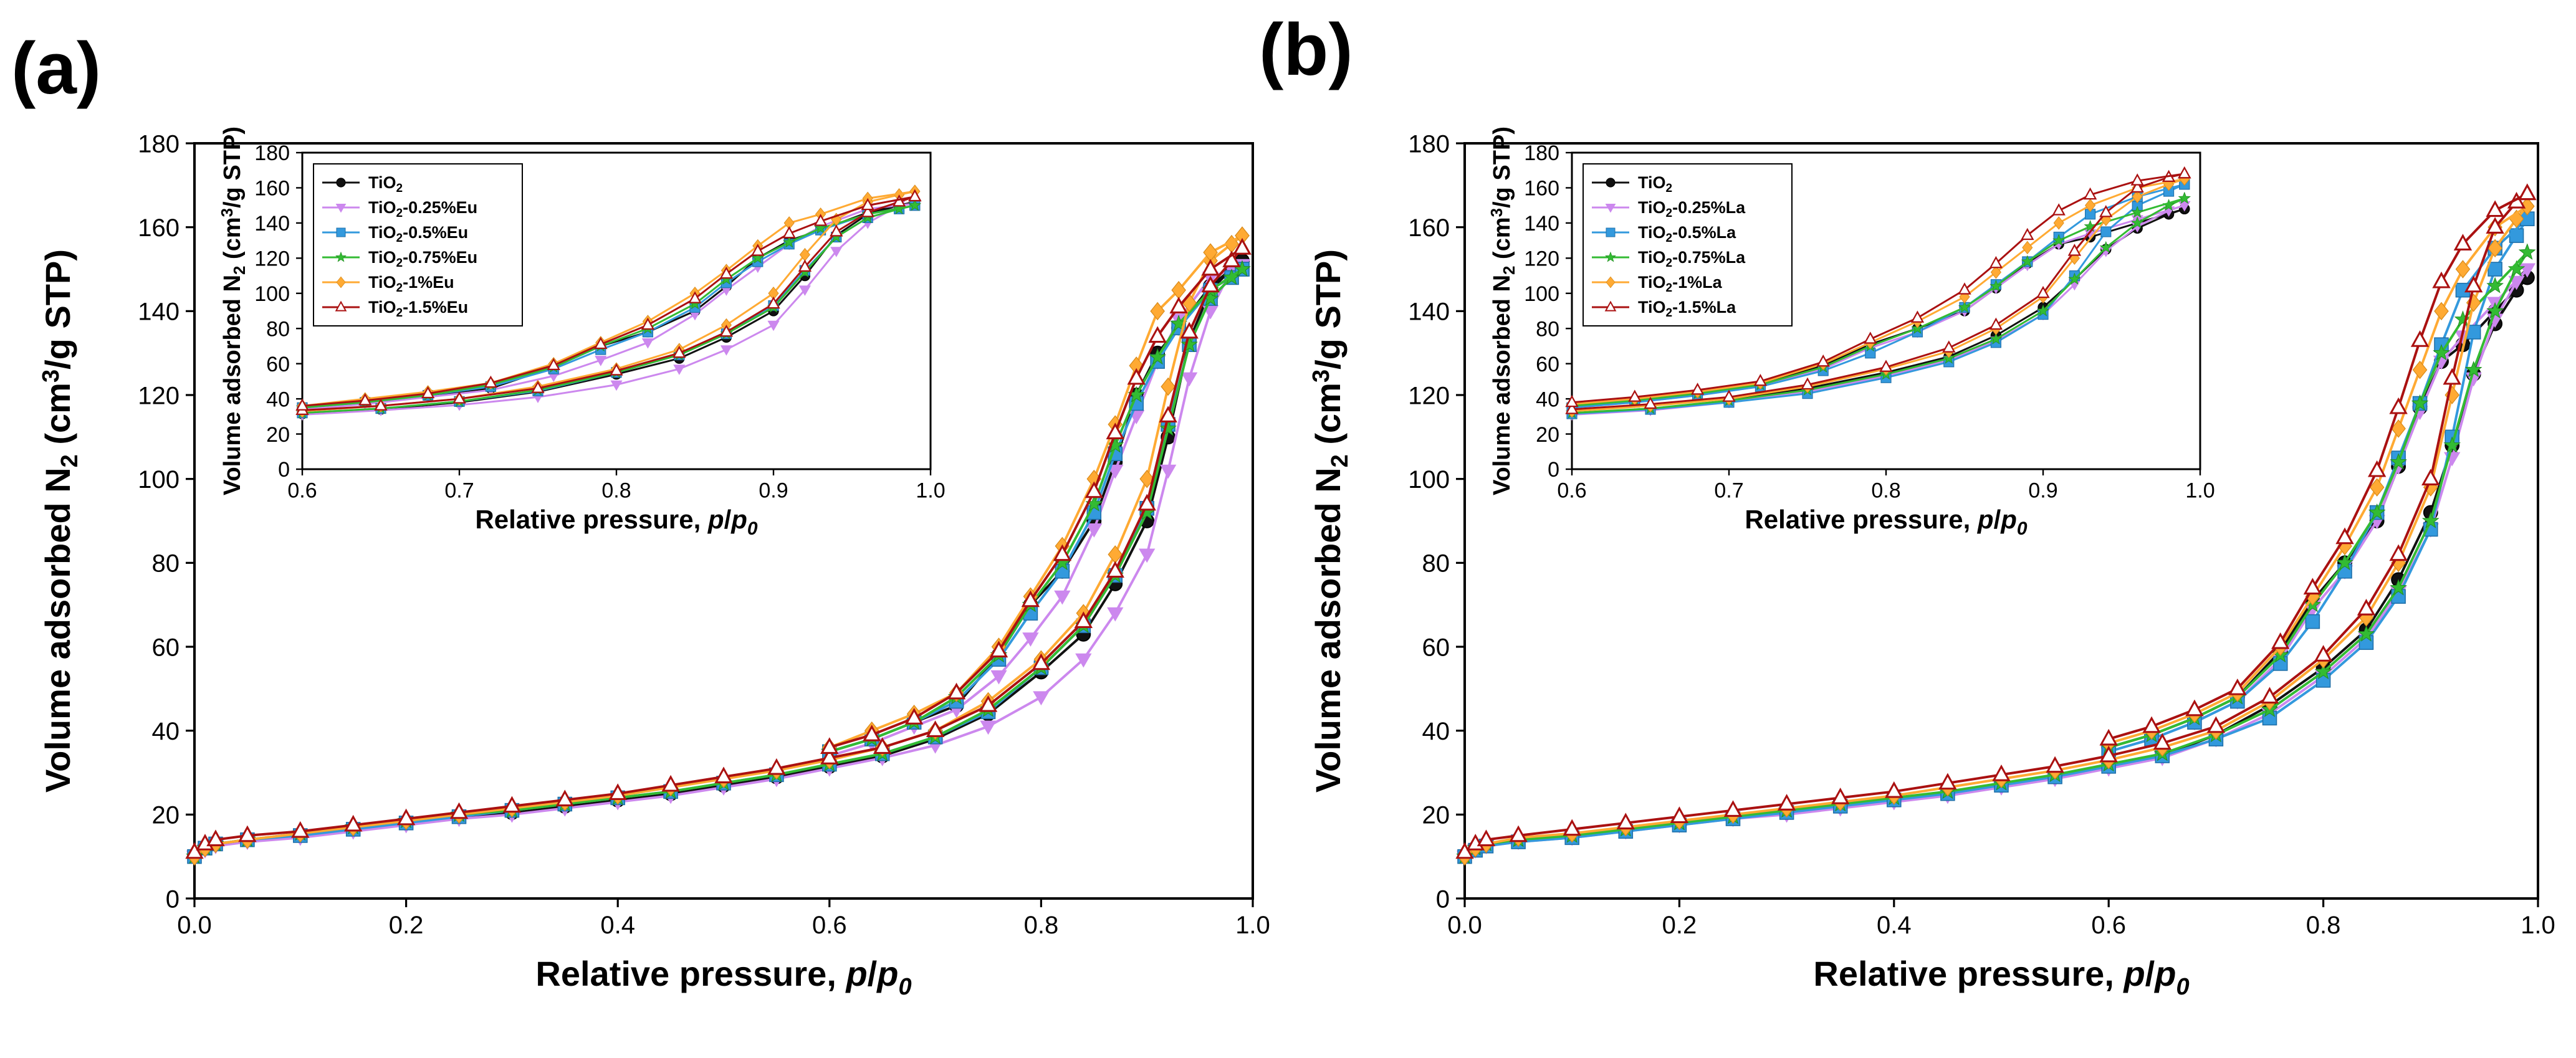 The height and width of the screenshot is (1058, 2576). Describe the element at coordinates (194, 925) in the screenshot. I see `main-x-tick-label: 0.0` at that location.